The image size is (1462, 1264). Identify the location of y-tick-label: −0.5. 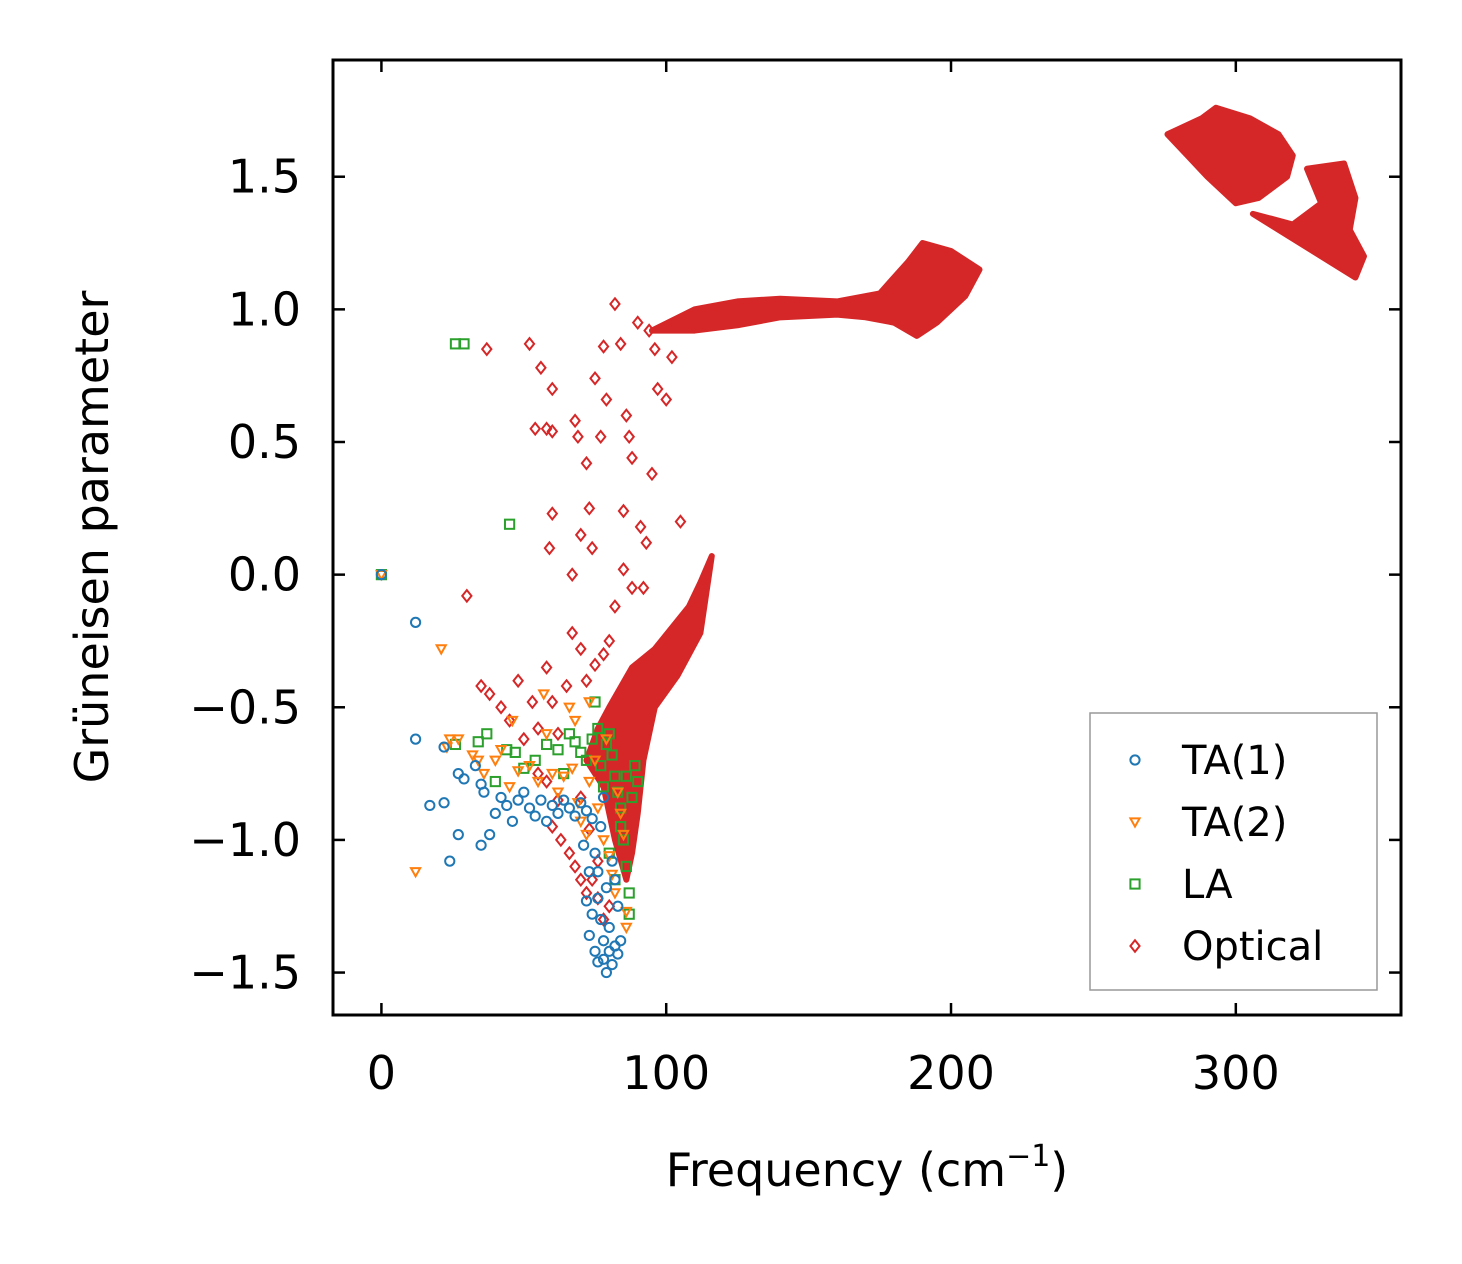
(245, 707).